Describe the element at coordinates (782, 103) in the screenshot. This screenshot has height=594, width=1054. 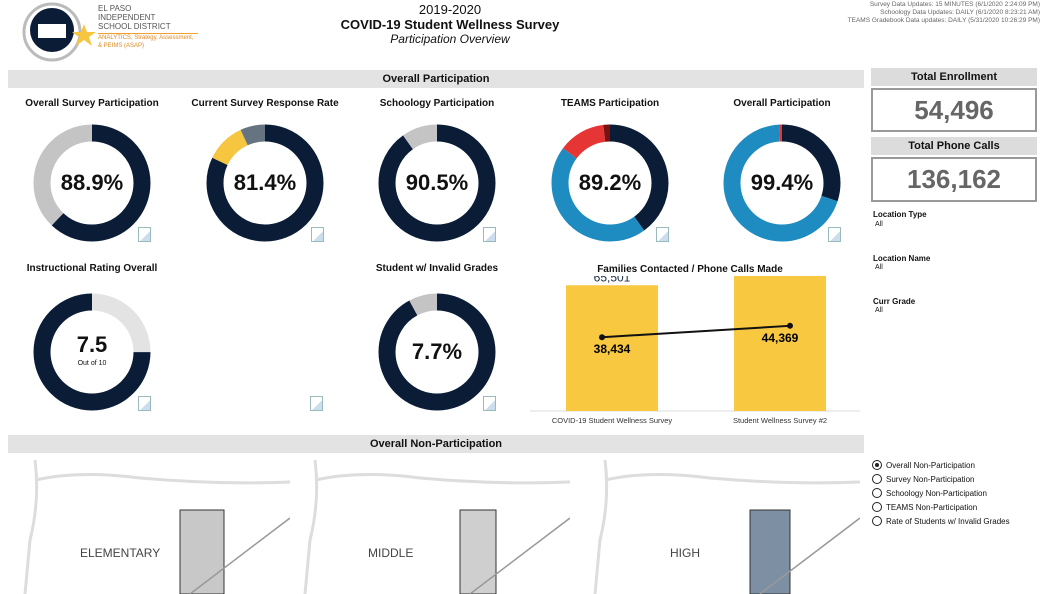
I see `donut-title: Overall Participation` at that location.